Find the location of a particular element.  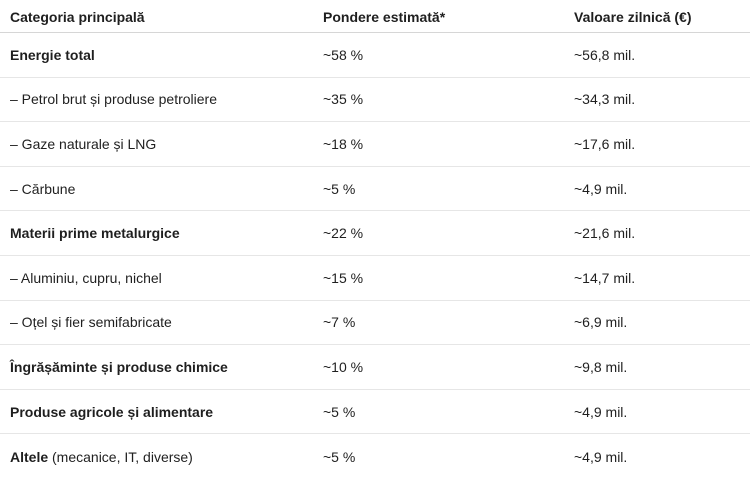

share-cell: ~35 % is located at coordinates (343, 99).